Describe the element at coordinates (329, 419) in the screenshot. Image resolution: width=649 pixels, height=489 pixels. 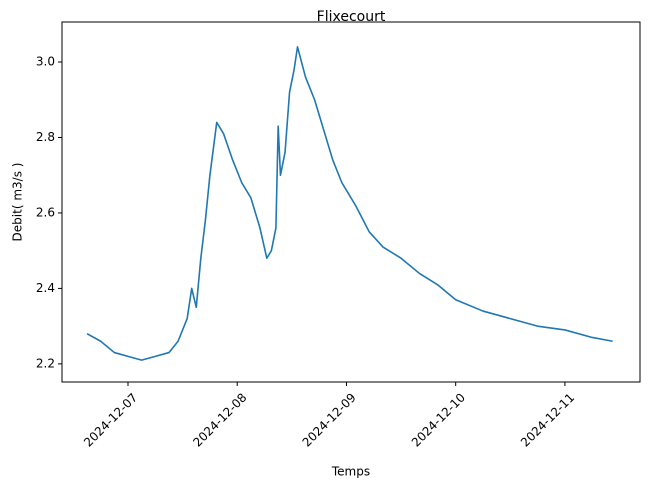
I see `x-tick-label: 2024-12-09` at that location.